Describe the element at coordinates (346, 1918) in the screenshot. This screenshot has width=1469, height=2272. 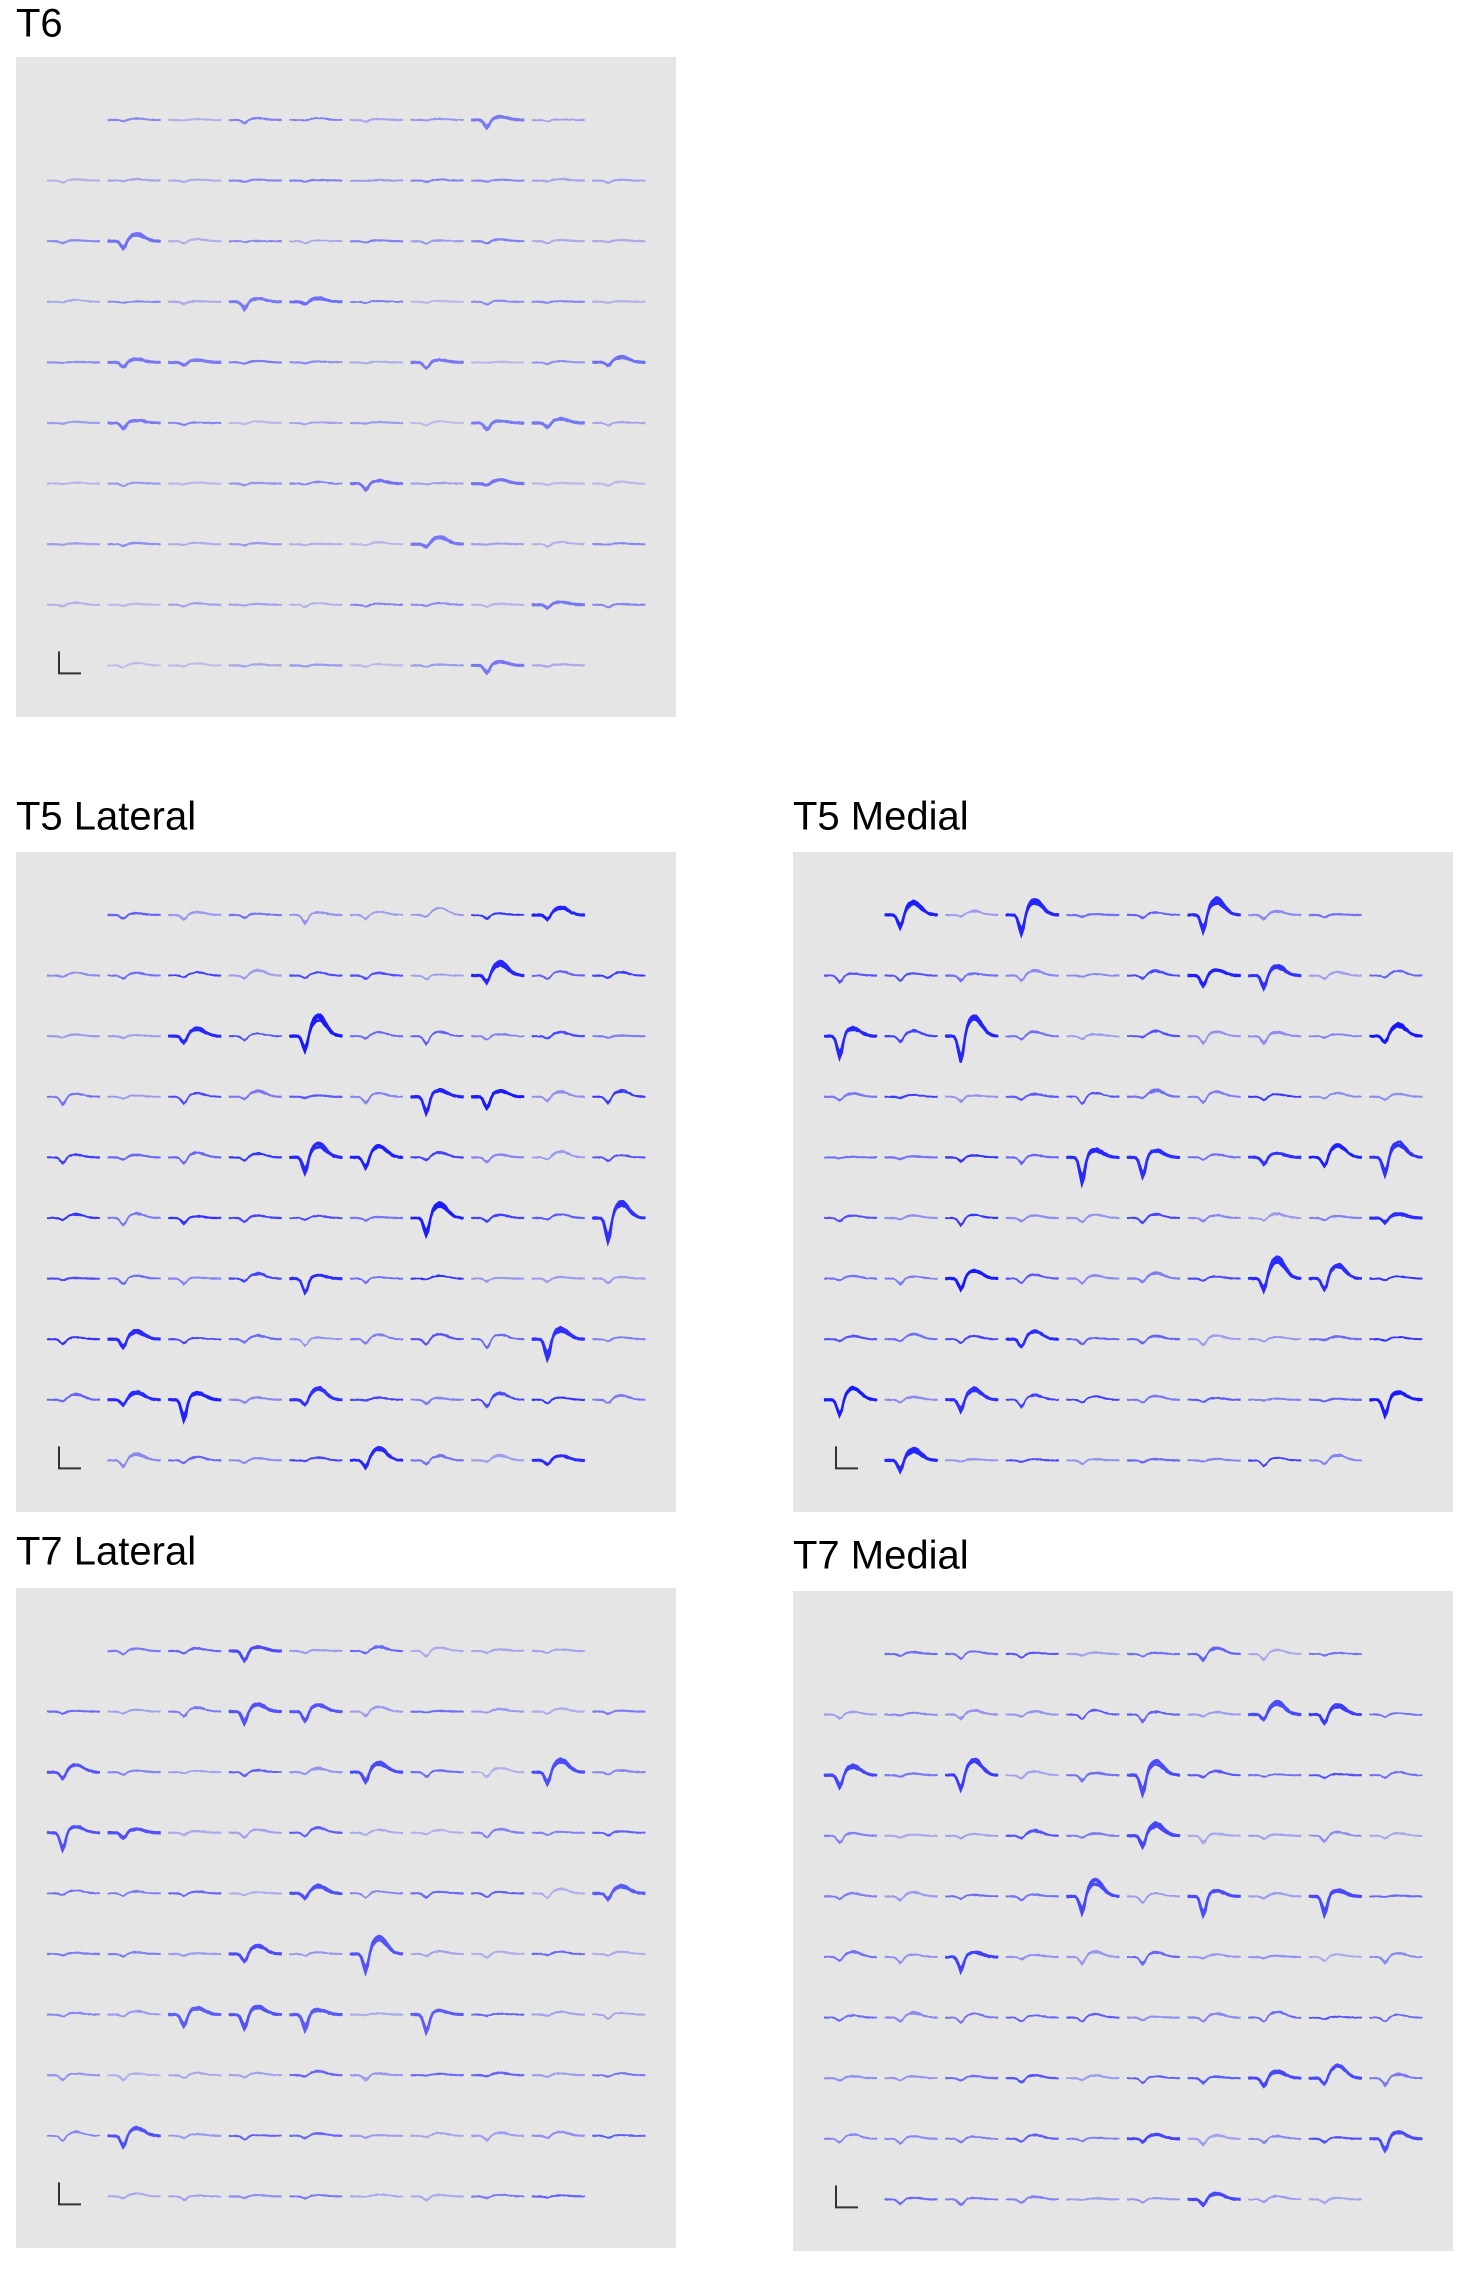
I see `panel-background` at that location.